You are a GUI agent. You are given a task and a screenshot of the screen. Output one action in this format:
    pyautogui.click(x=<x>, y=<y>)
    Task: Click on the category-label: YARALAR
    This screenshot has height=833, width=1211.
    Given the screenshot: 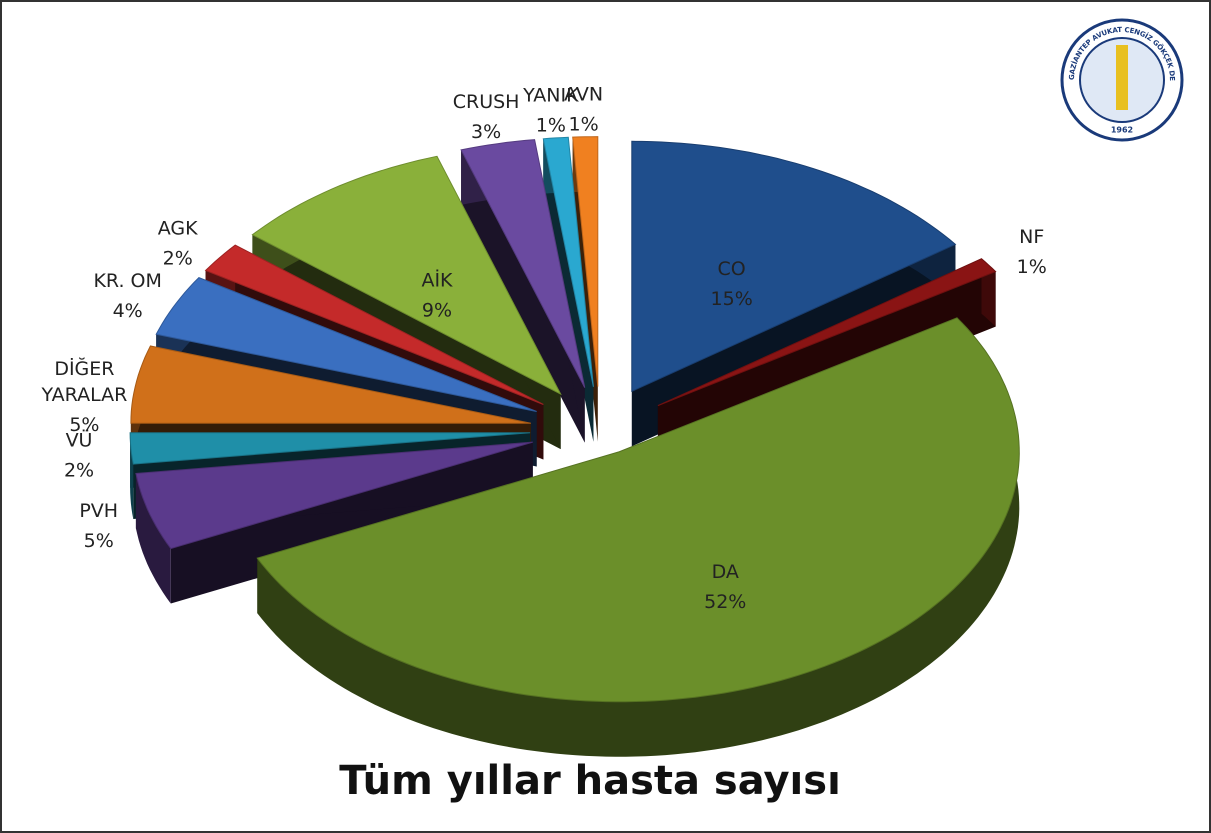 What is the action you would take?
    pyautogui.click(x=84, y=395)
    